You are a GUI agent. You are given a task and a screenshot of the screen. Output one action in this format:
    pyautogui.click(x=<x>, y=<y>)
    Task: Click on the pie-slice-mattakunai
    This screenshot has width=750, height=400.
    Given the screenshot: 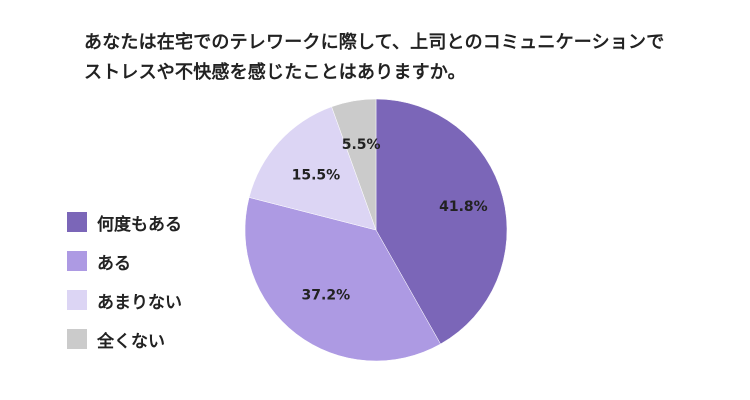 What is the action you would take?
    pyautogui.click(x=354, y=164)
    